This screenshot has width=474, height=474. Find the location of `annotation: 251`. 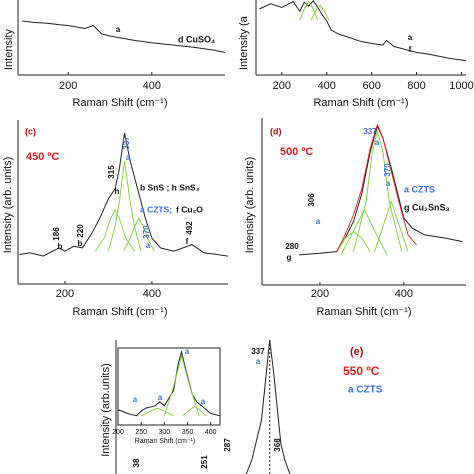

annotation: 251 is located at coordinates (204, 462).